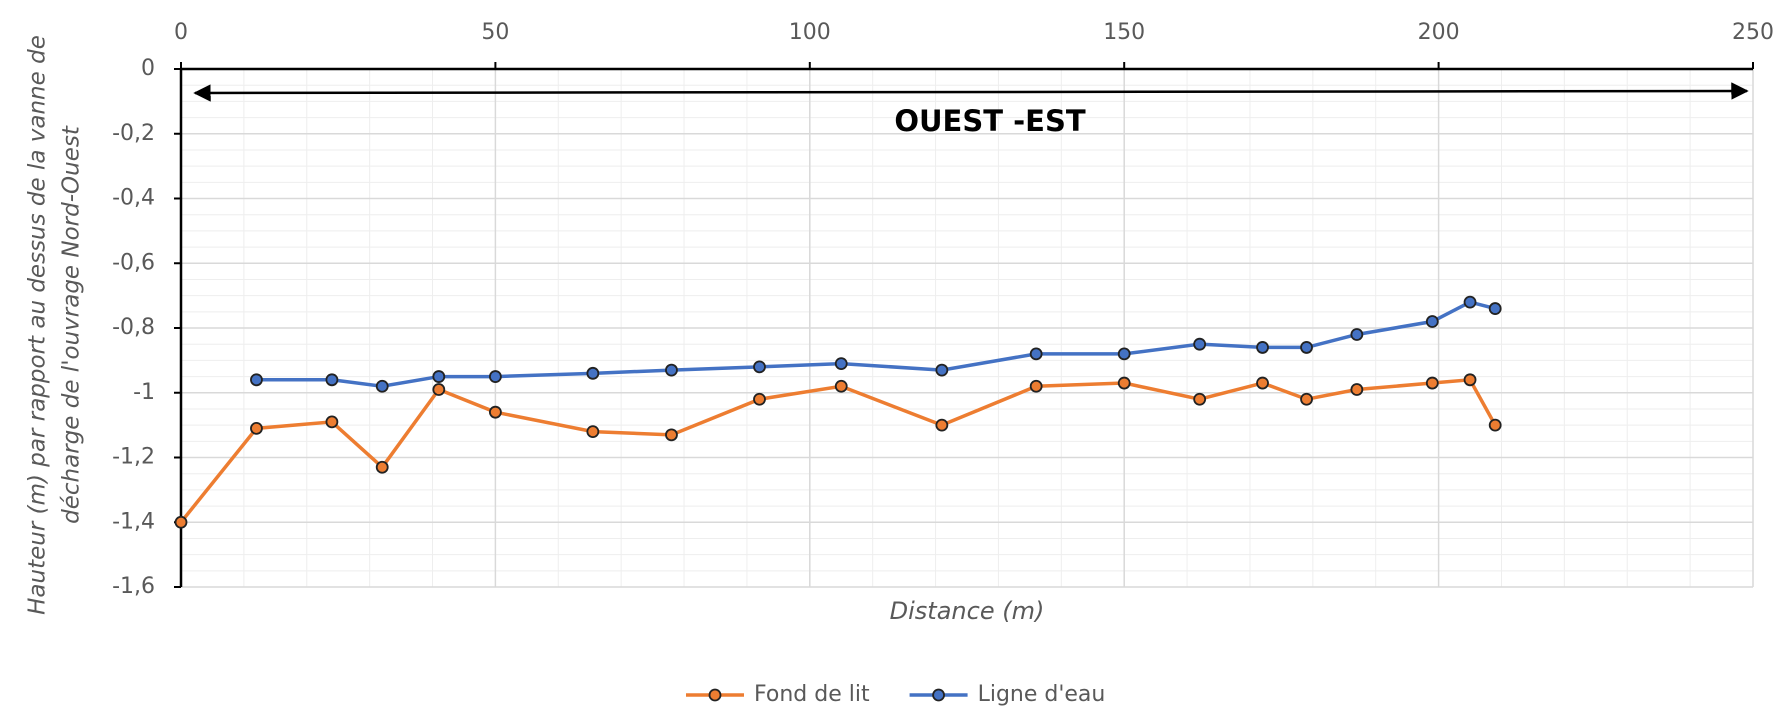 This screenshot has width=1785, height=708. I want to click on annotation-arrow, so click(971, 92).